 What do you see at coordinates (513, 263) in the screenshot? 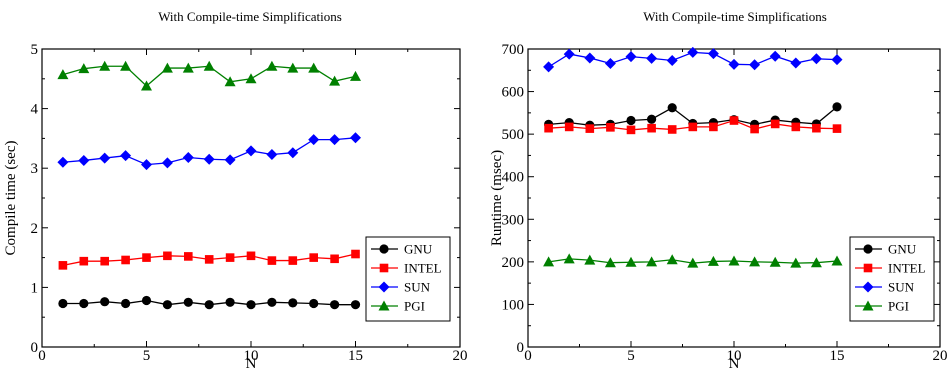
I see `y-tick-label: 200` at bounding box center [513, 263].